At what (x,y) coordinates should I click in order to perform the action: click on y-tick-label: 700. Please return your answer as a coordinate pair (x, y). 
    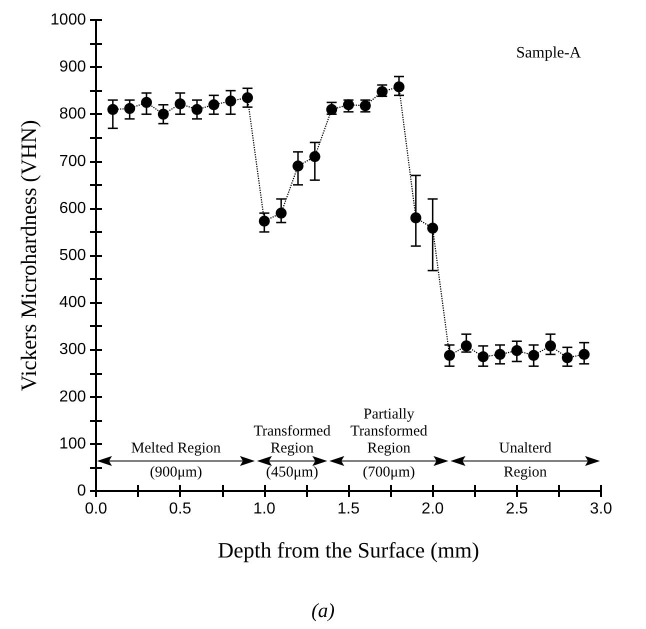
    Looking at the image, I should click on (72, 161).